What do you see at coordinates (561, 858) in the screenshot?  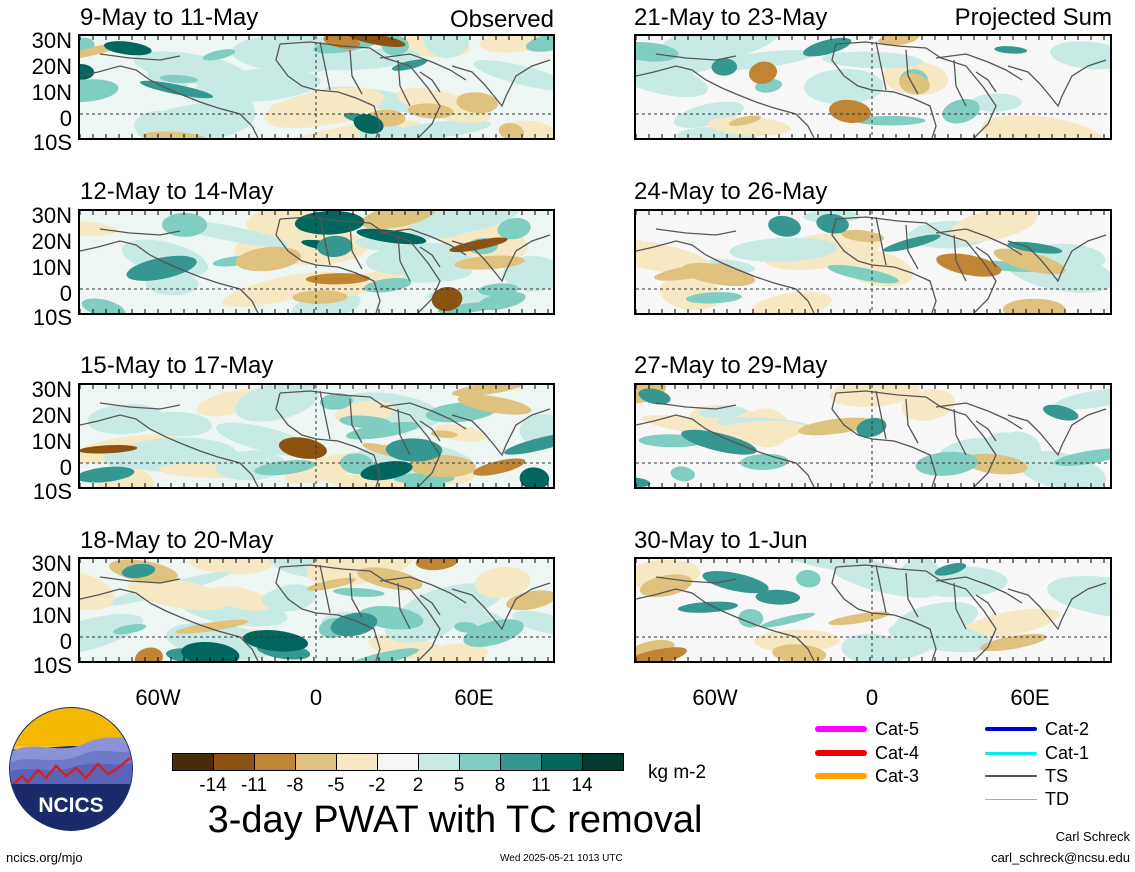 I see `footer-timestamp: Wed 2025-05-21 1013 UTC` at bounding box center [561, 858].